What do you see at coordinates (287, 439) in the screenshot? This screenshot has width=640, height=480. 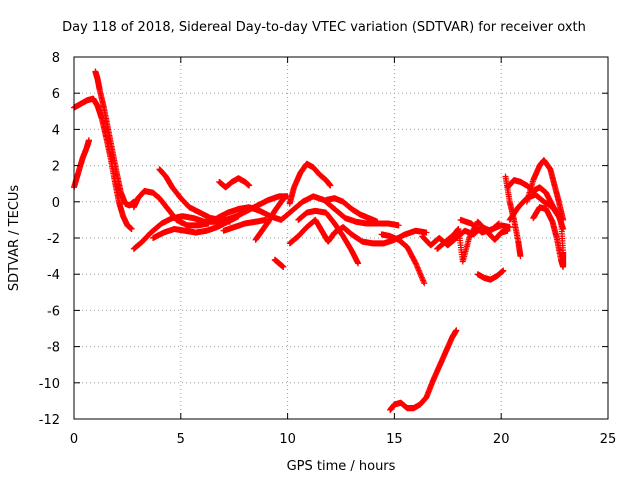 I see `x-tick-label: 10` at bounding box center [287, 439].